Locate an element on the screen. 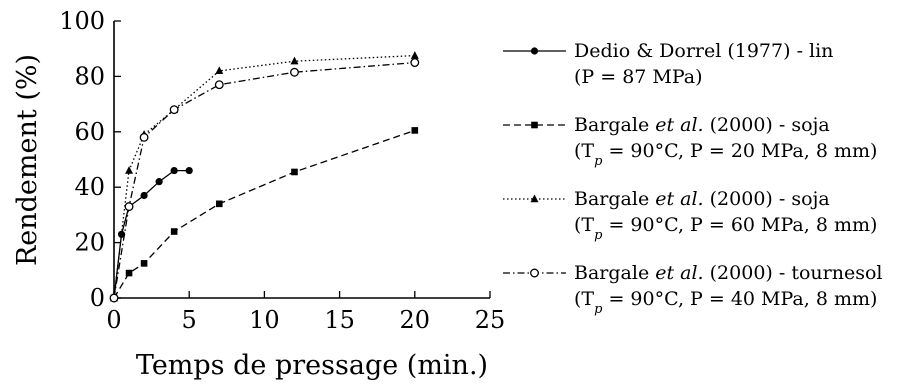  legend-entry-1: Dedio & Dorrel (1977) - lin (P = 87 MPa) is located at coordinates (668, 64).